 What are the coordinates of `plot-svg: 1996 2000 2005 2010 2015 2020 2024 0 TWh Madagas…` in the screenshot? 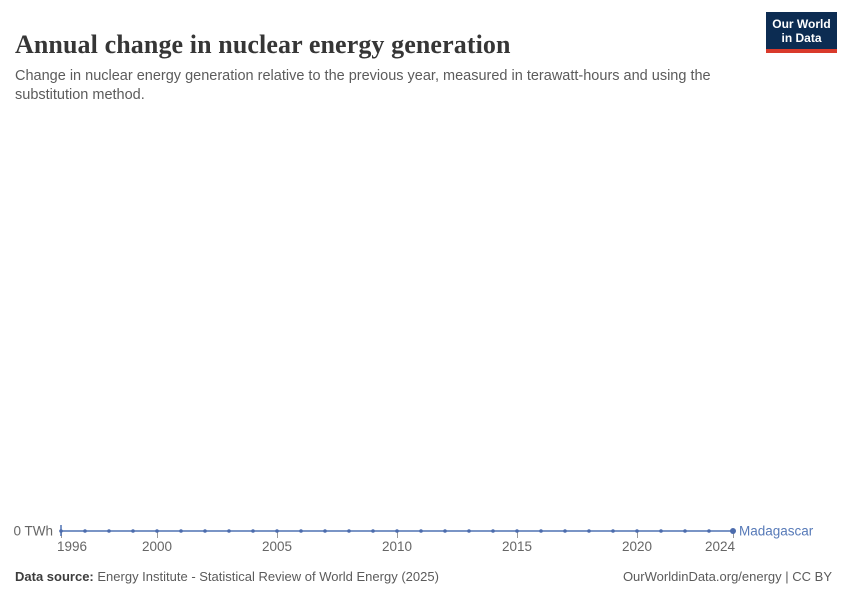 It's located at (425, 531).